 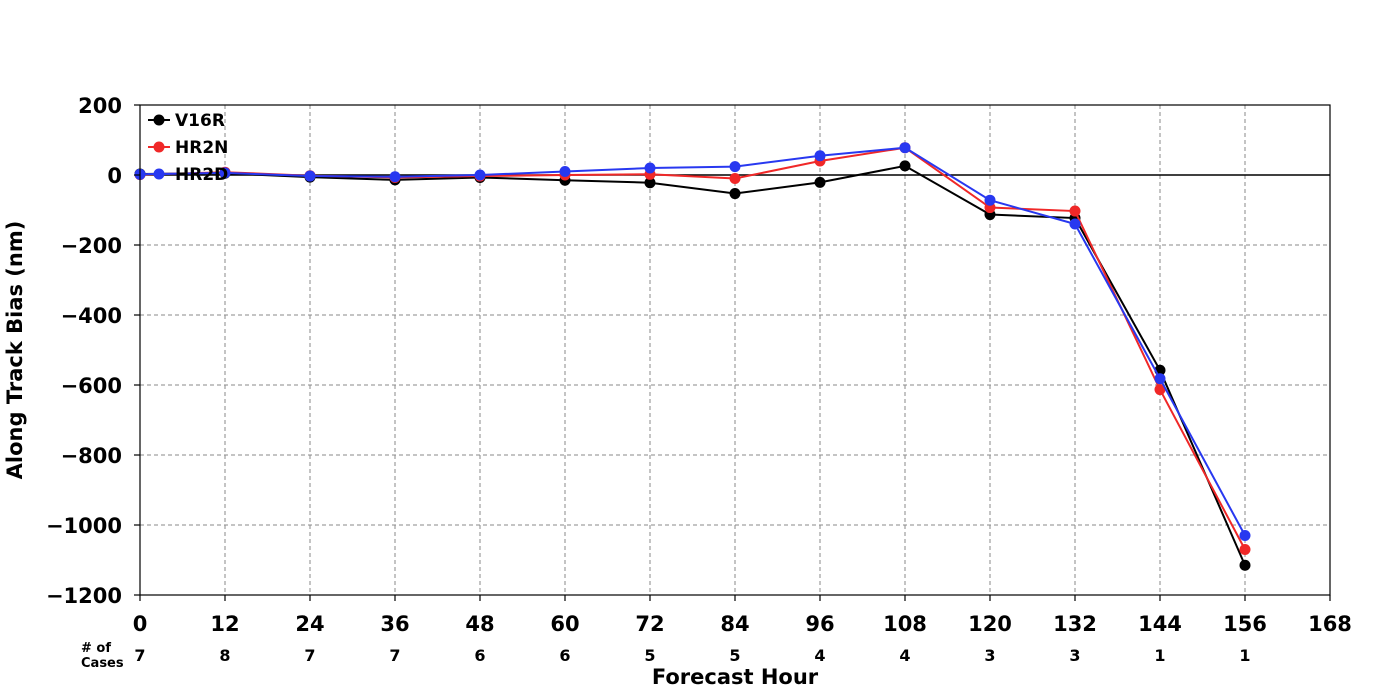 I want to click on legend: V16R HR2N HR2D, so click(x=188, y=148).